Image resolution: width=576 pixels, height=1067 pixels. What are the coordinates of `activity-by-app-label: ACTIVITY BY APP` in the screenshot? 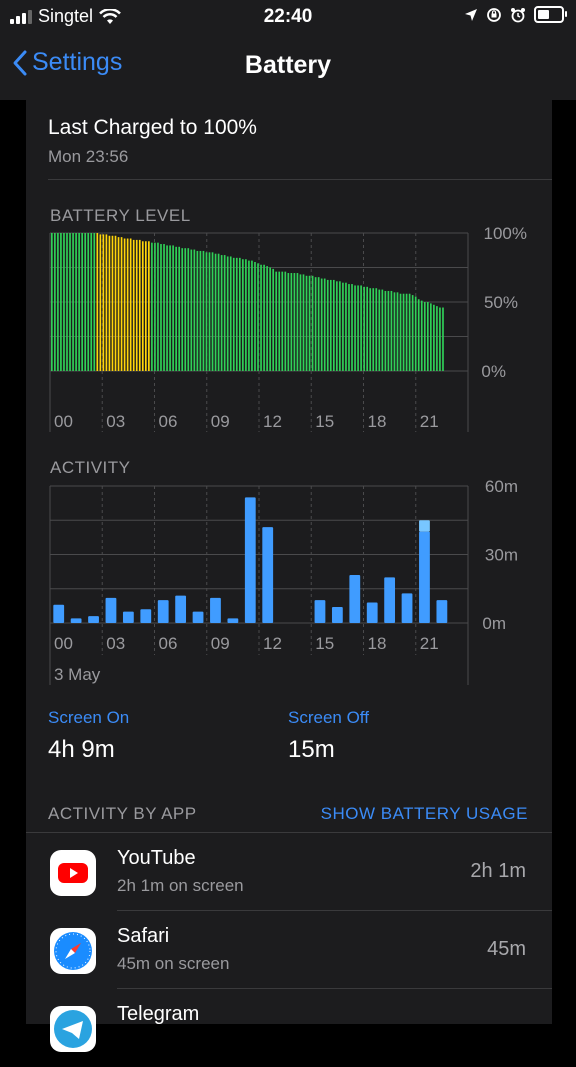 It's located at (122, 813).